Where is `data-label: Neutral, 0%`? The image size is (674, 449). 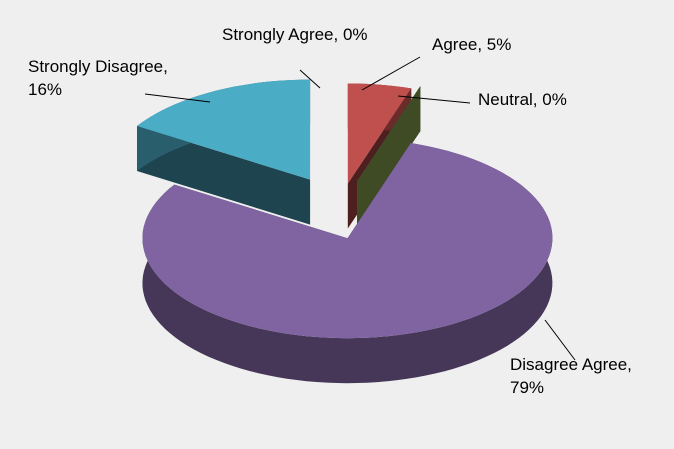 data-label: Neutral, 0% is located at coordinates (522, 99).